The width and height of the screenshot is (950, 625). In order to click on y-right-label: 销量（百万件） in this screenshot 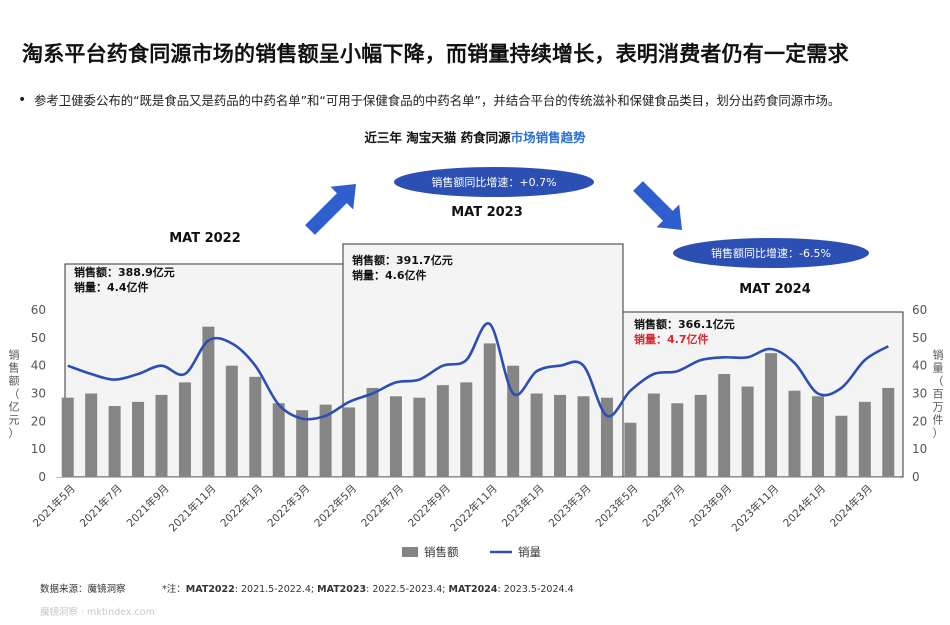, I will do `click(938, 394)`.